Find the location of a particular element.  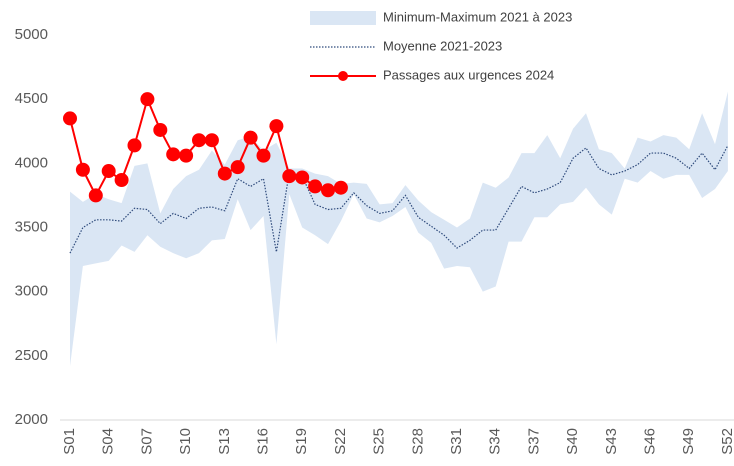

x-tick-label: S43 is located at coordinates (611, 441).